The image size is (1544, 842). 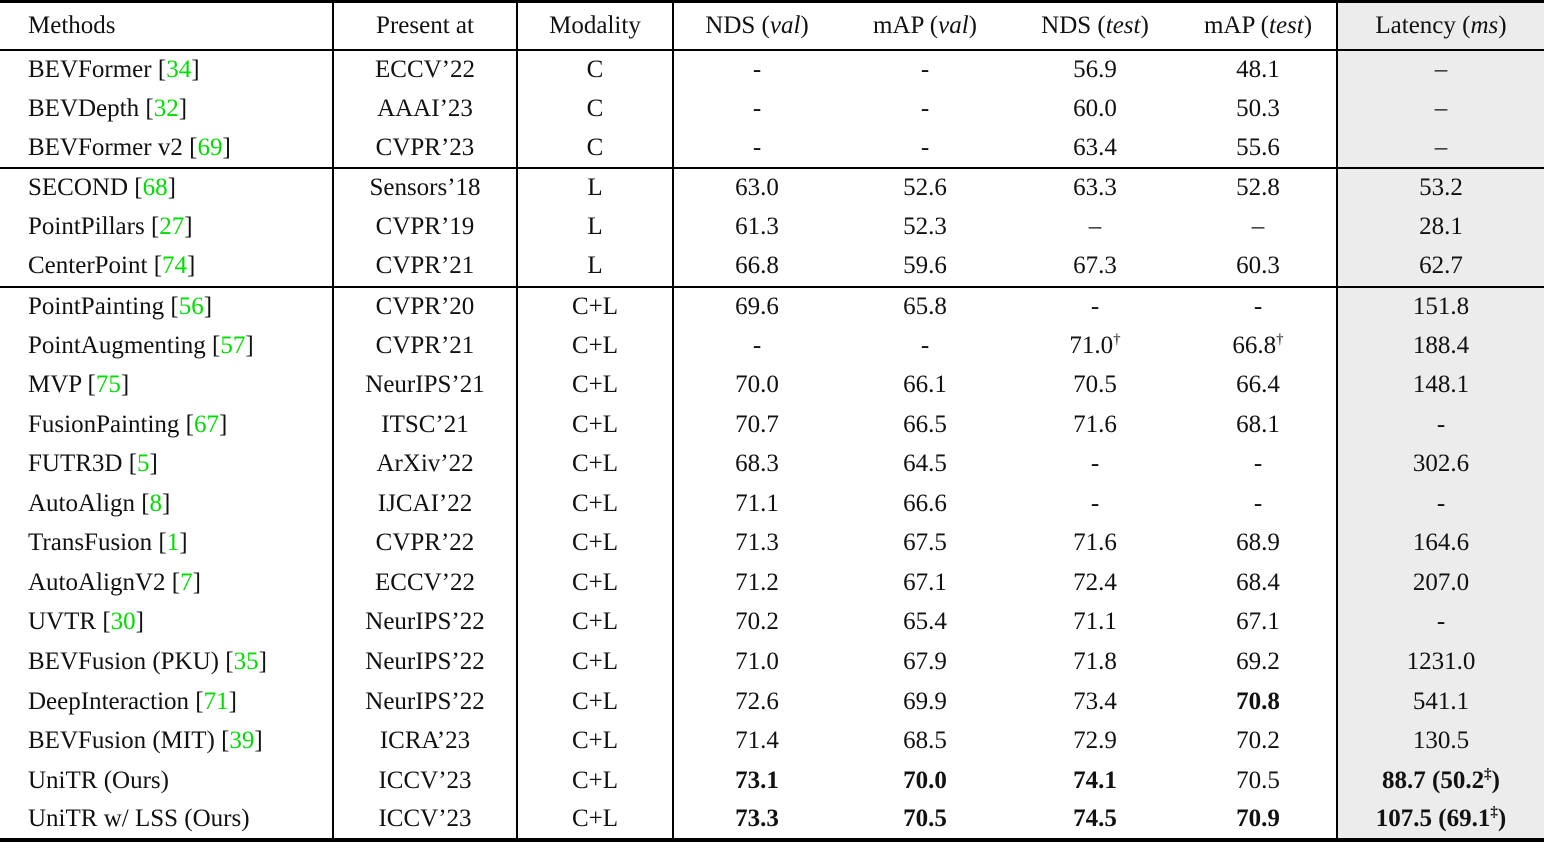 What do you see at coordinates (1441, 780) in the screenshot?
I see `cell-value: 88.7 (50.2‡)` at bounding box center [1441, 780].